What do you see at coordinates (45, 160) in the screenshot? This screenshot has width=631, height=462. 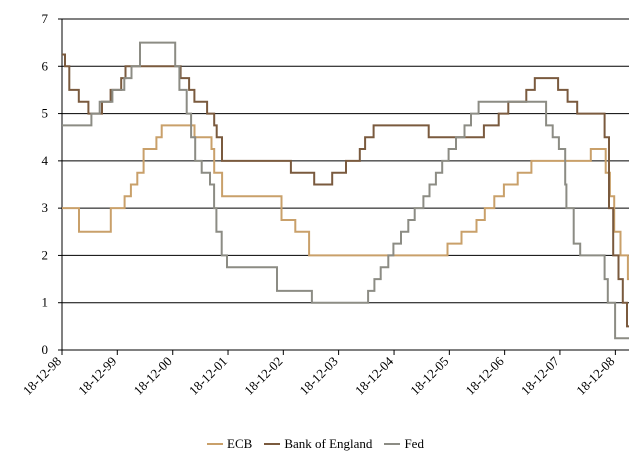 I see `y-tick-label-4: 4` at bounding box center [45, 160].